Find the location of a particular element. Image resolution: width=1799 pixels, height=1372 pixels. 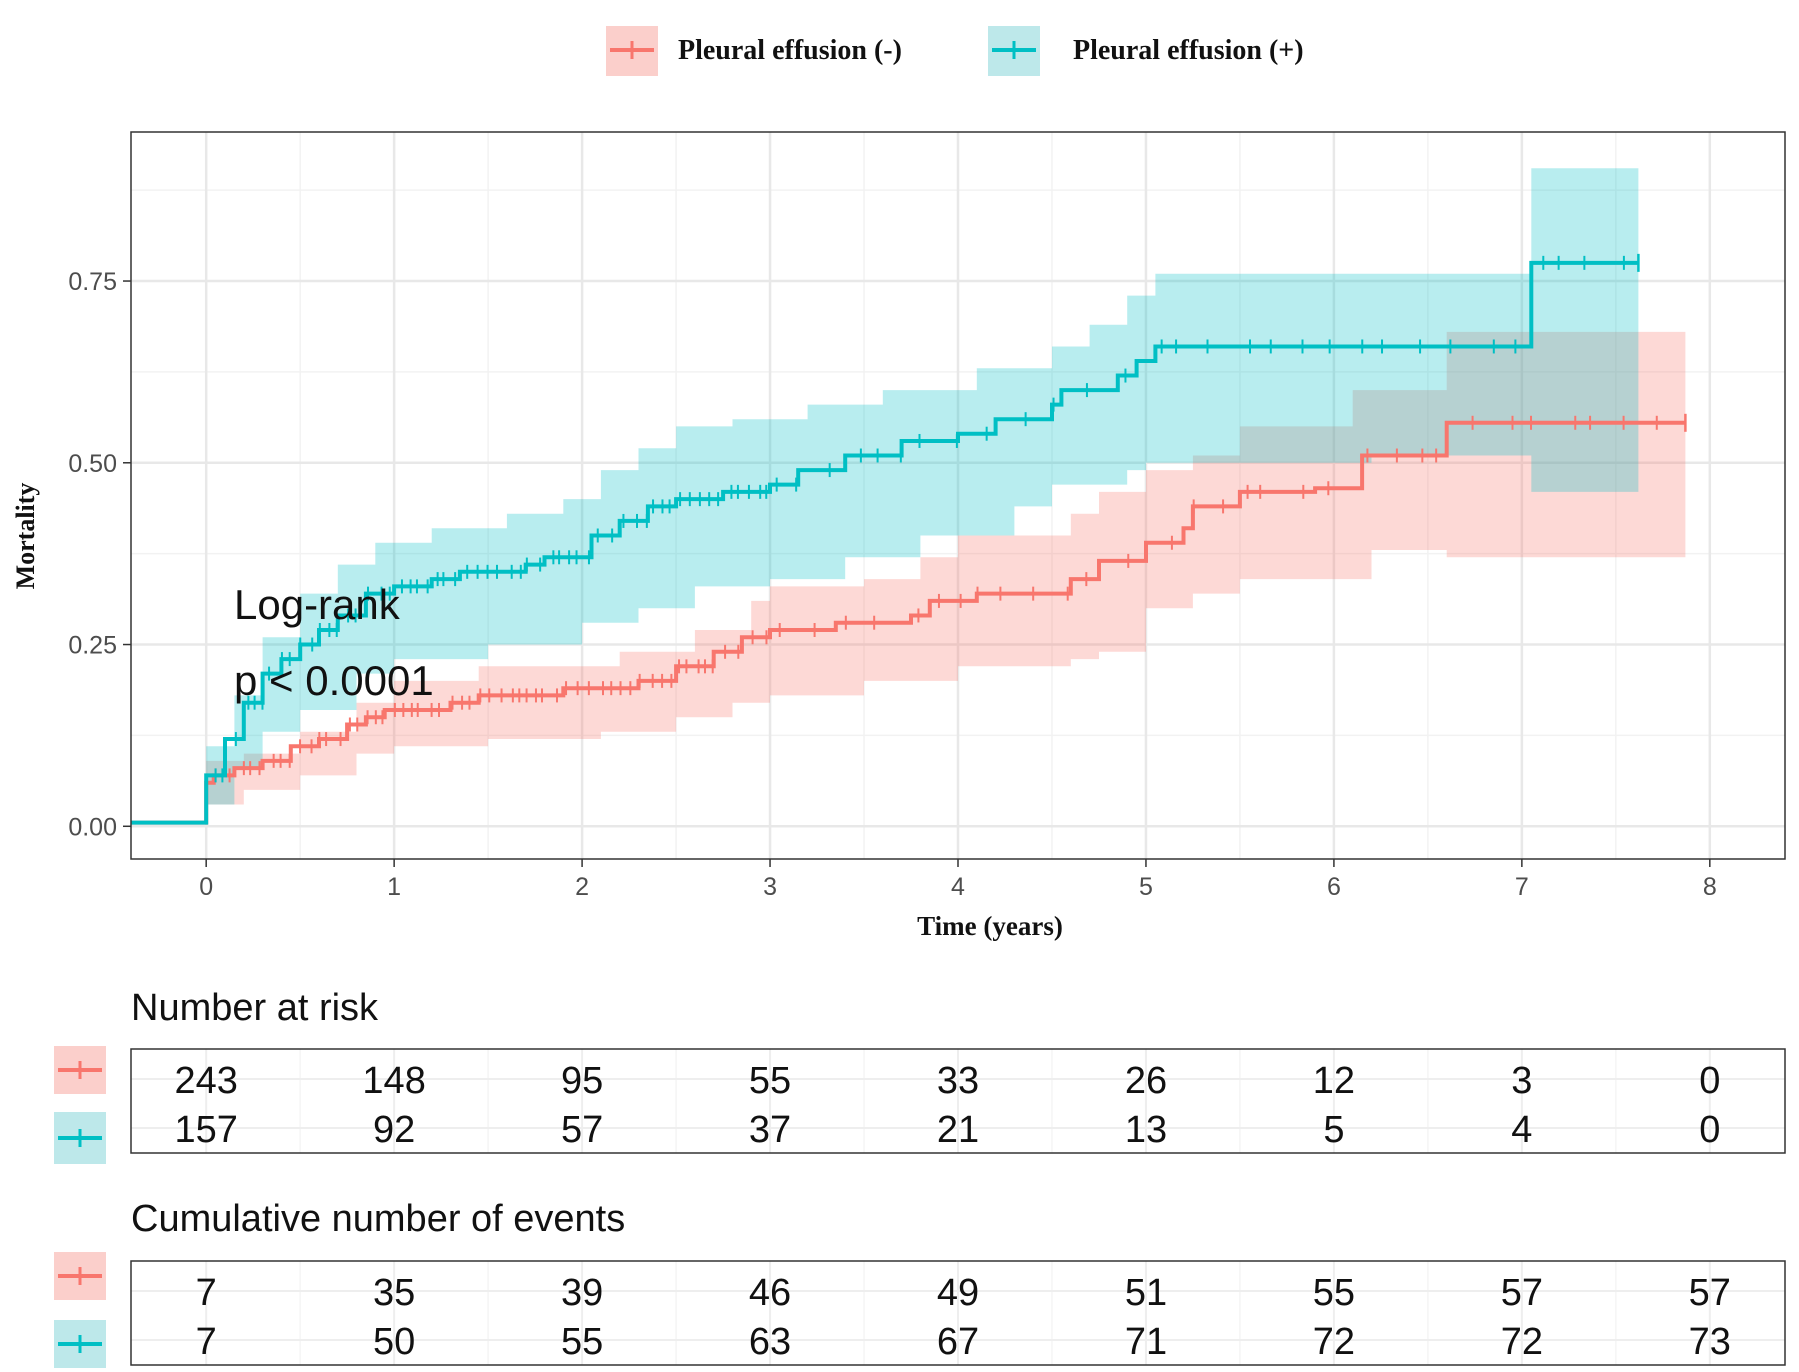

x-tick-label-8: 8 is located at coordinates (1710, 887).